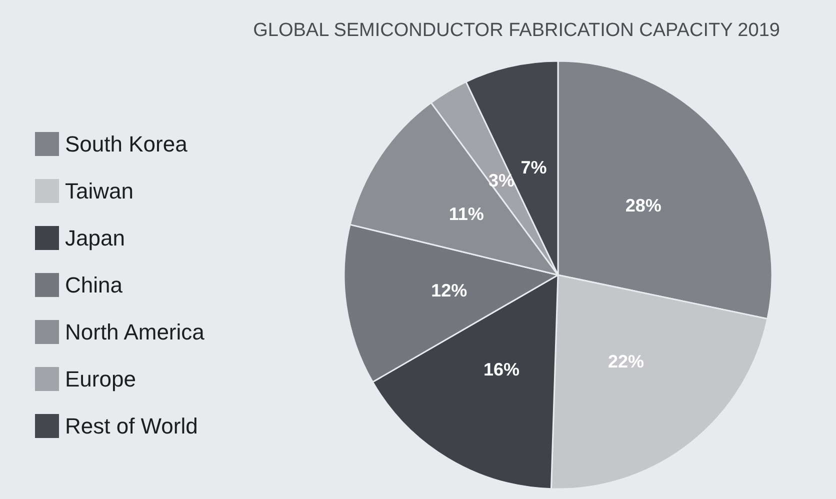  I want to click on legend-label: Taiwan, so click(99, 191).